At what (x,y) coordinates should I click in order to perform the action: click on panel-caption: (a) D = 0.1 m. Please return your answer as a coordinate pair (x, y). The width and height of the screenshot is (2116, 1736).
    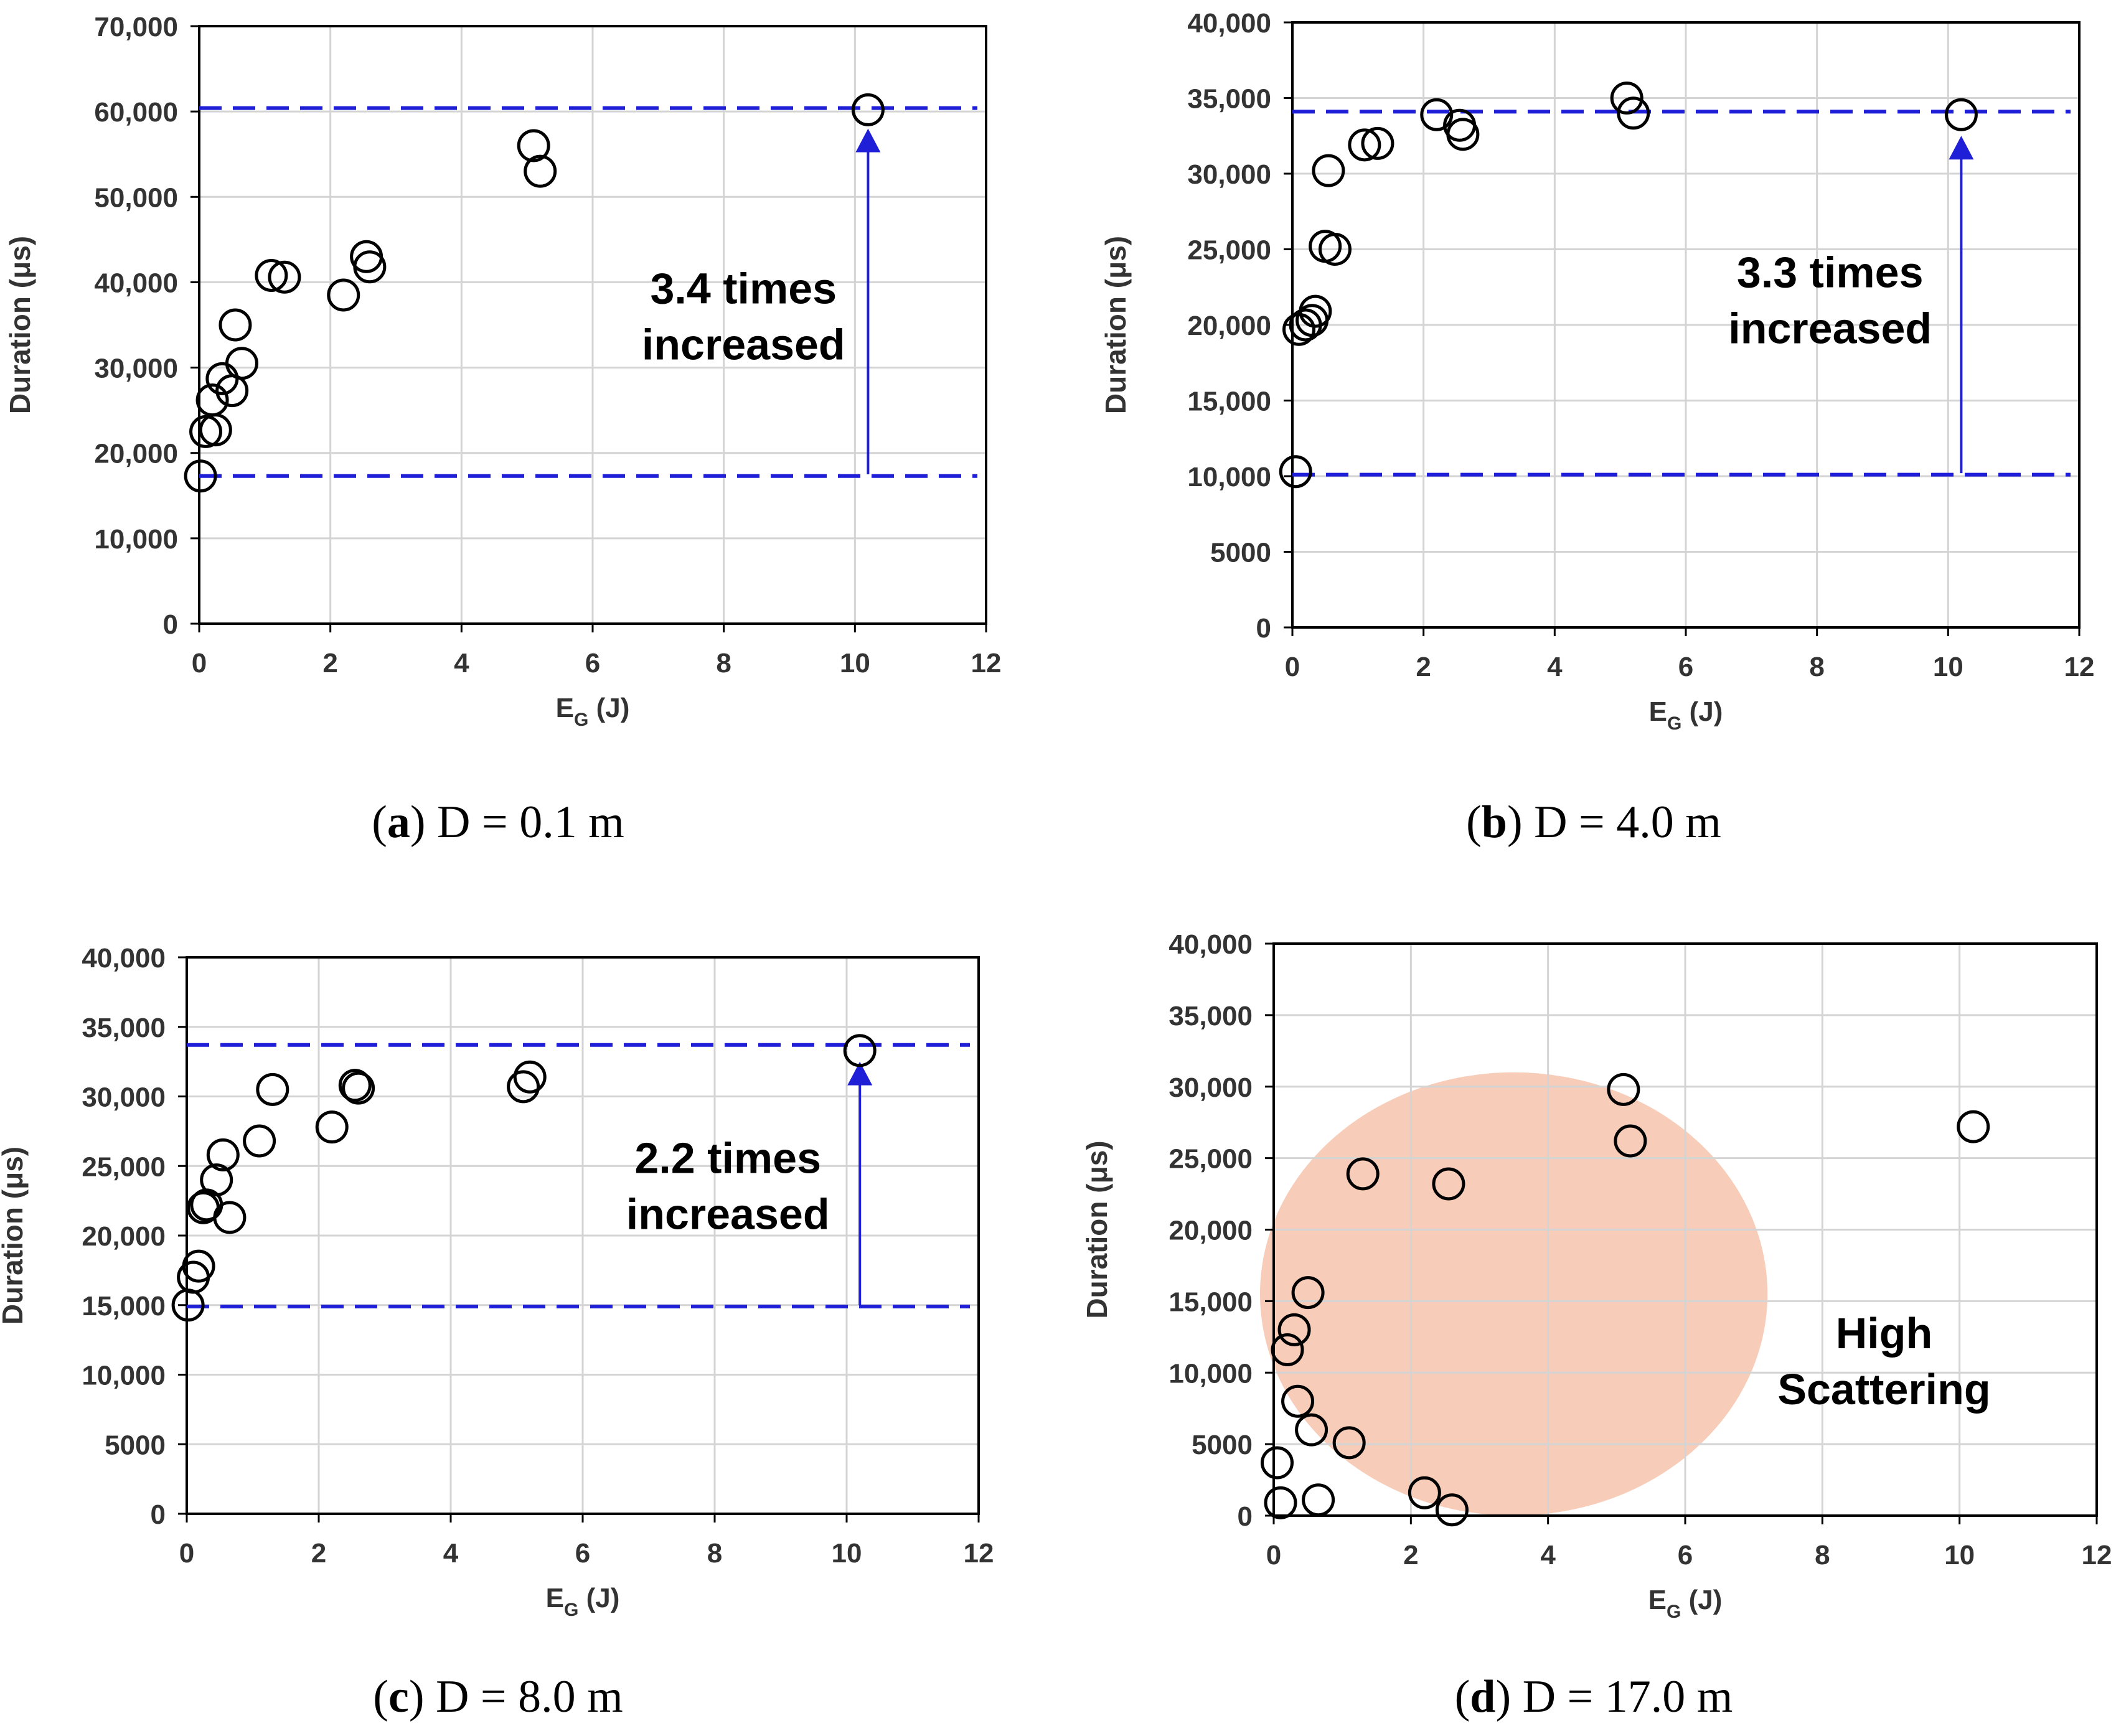
    Looking at the image, I should click on (498, 823).